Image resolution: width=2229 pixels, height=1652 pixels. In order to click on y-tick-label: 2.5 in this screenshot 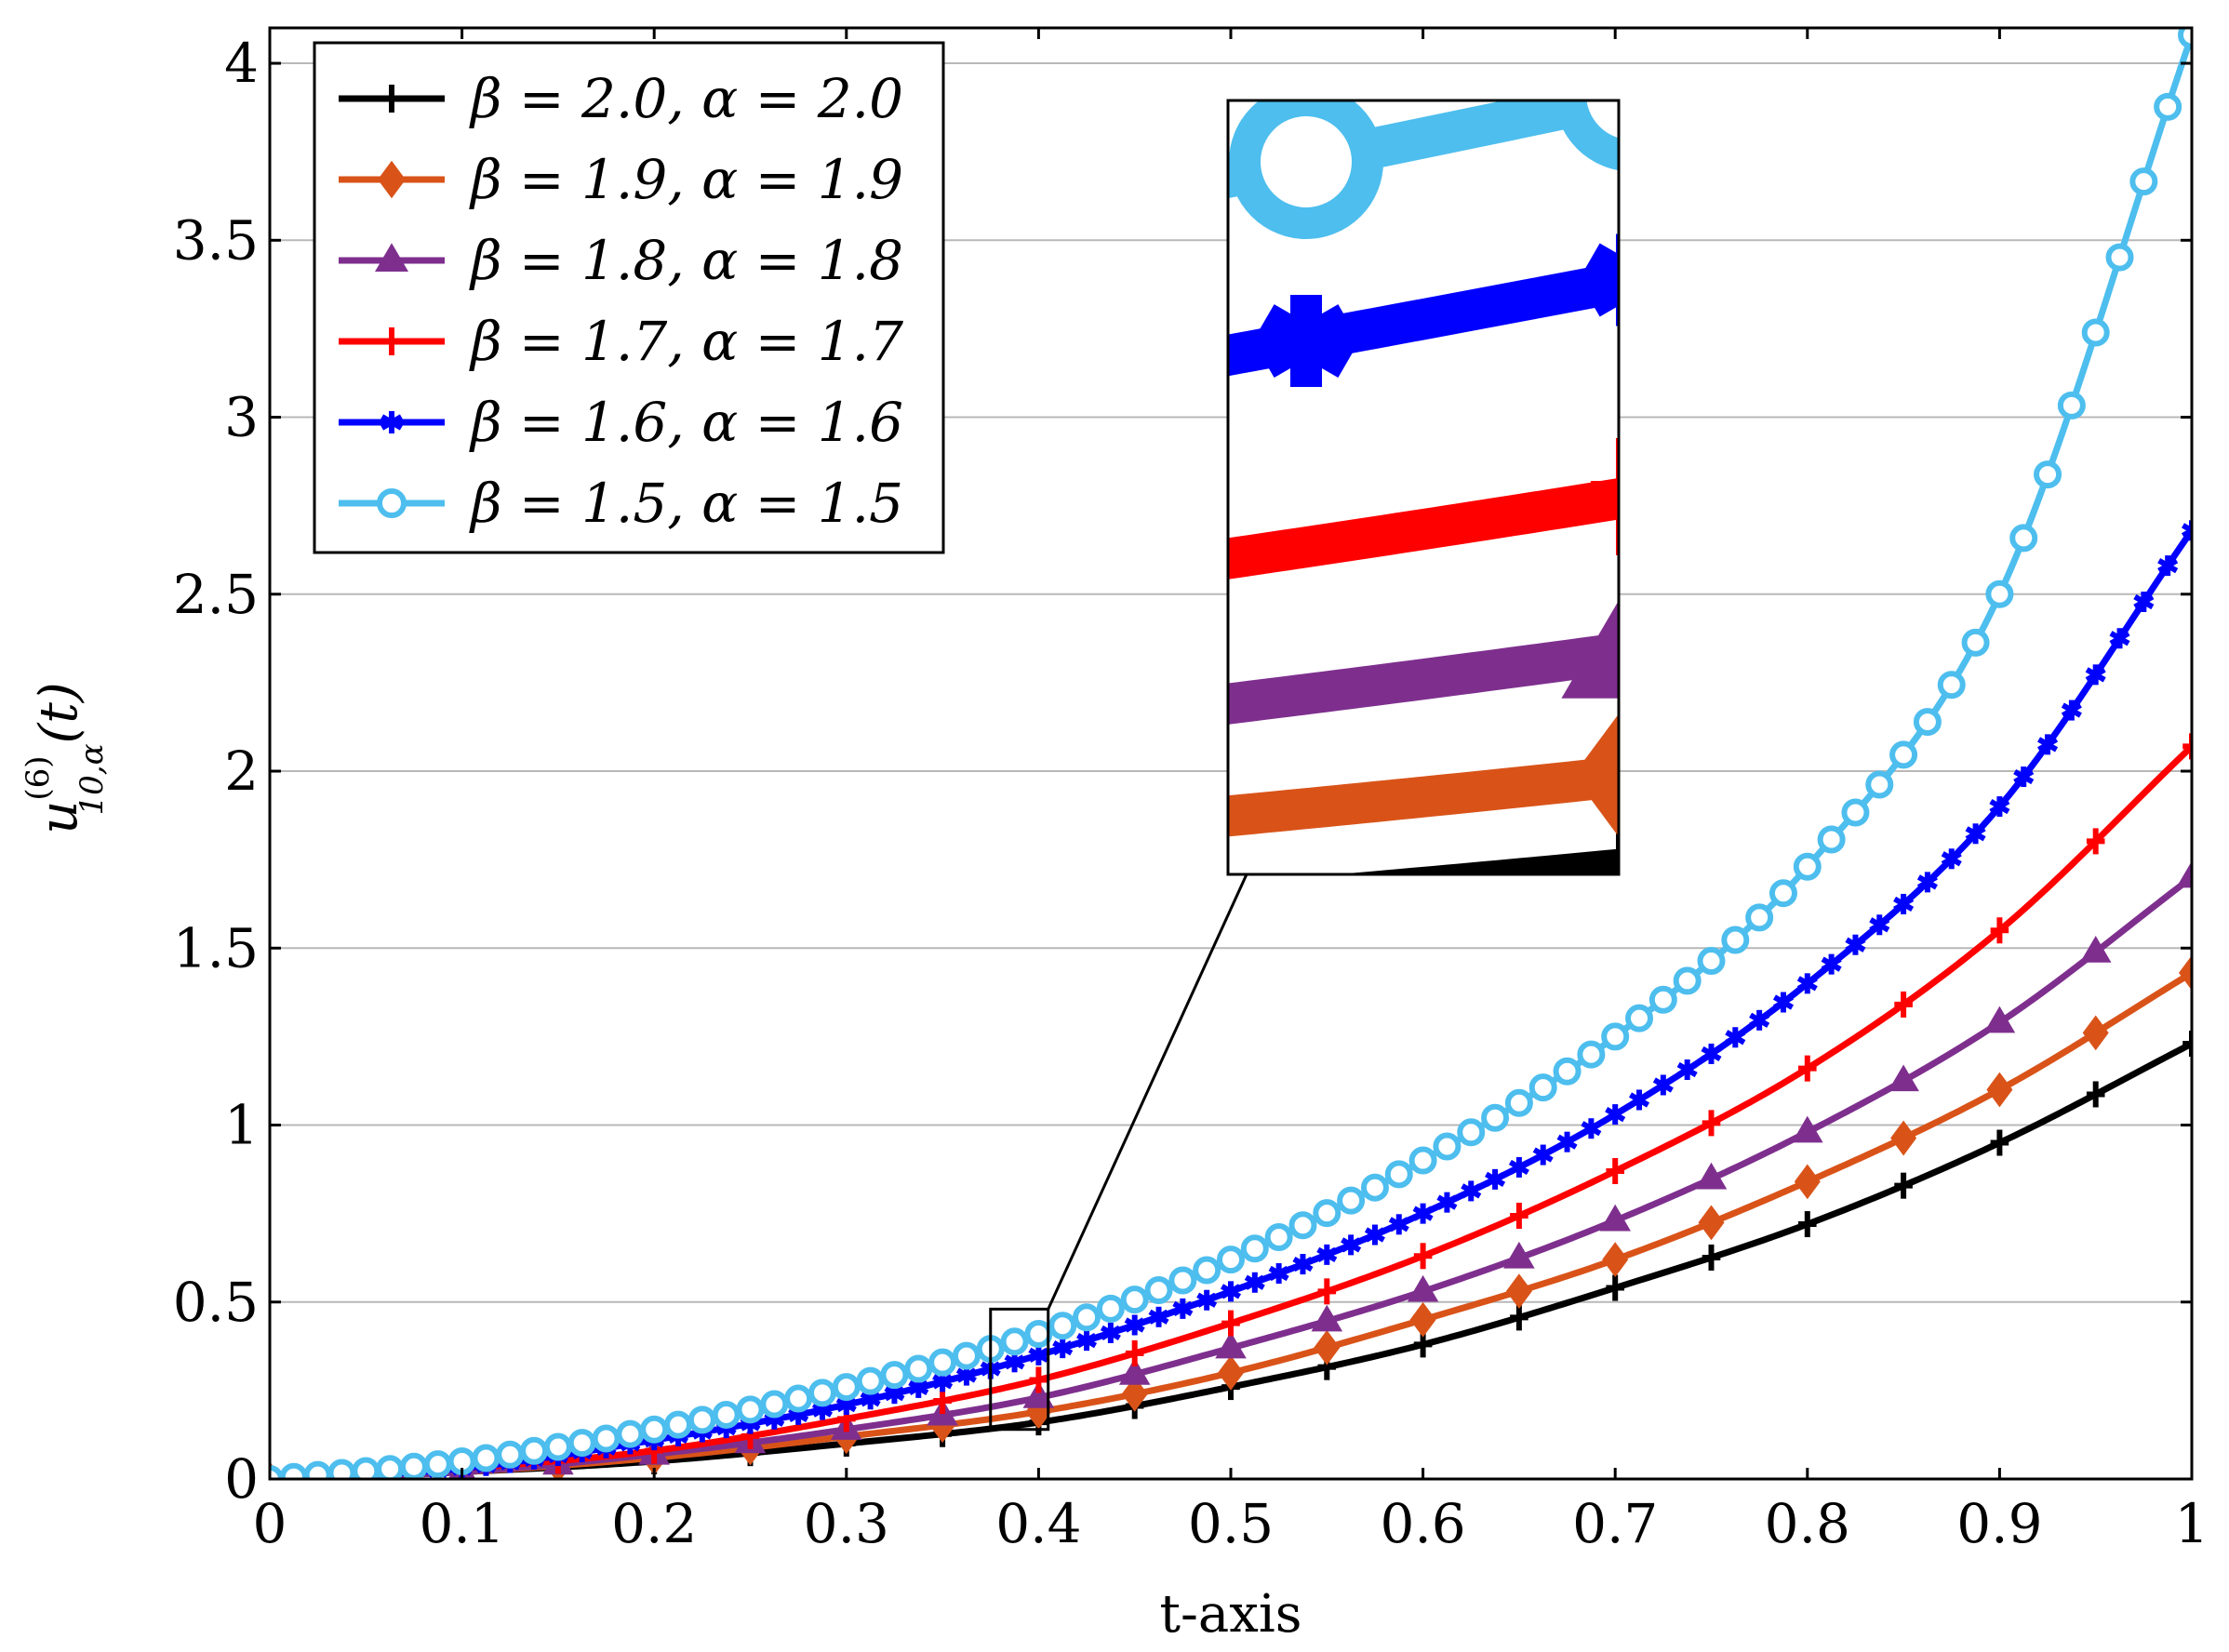, I will do `click(216, 594)`.